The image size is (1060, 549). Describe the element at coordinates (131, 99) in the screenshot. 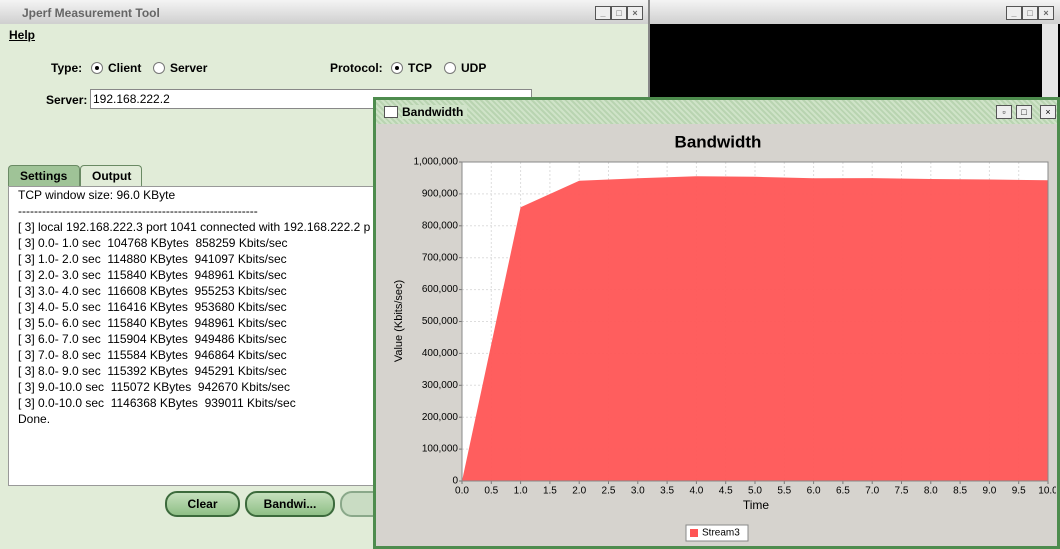

I see `server-value: 192.168.222.2` at that location.